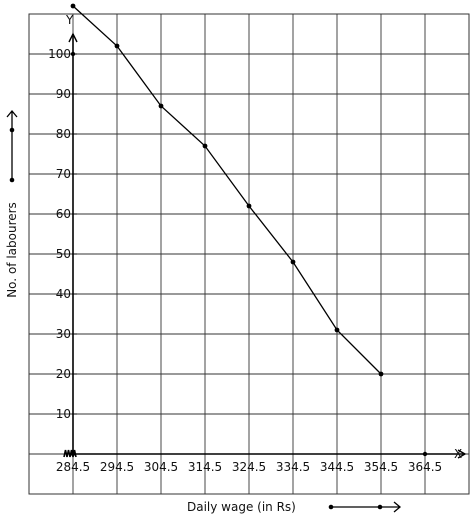  Describe the element at coordinates (425, 454) in the screenshot. I see `x-axis-marker-point` at that location.